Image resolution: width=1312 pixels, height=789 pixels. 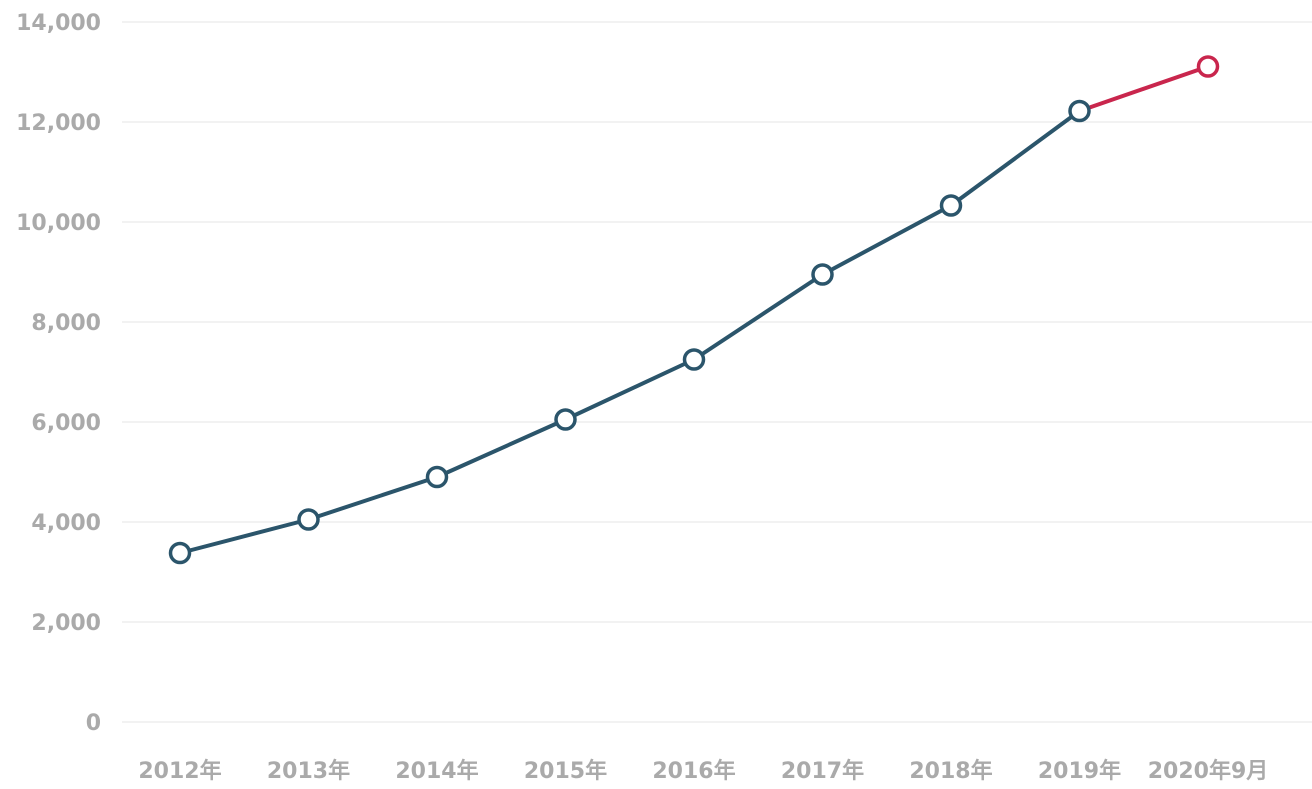 I want to click on x-tick-label: 2016年, so click(x=693, y=771).